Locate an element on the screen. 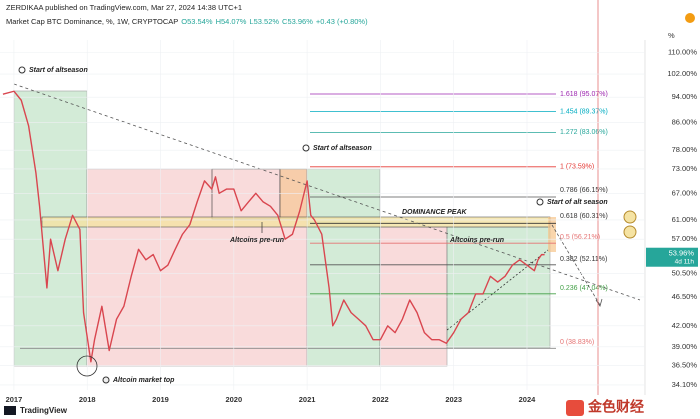  close: C53.96% is located at coordinates (297, 21).